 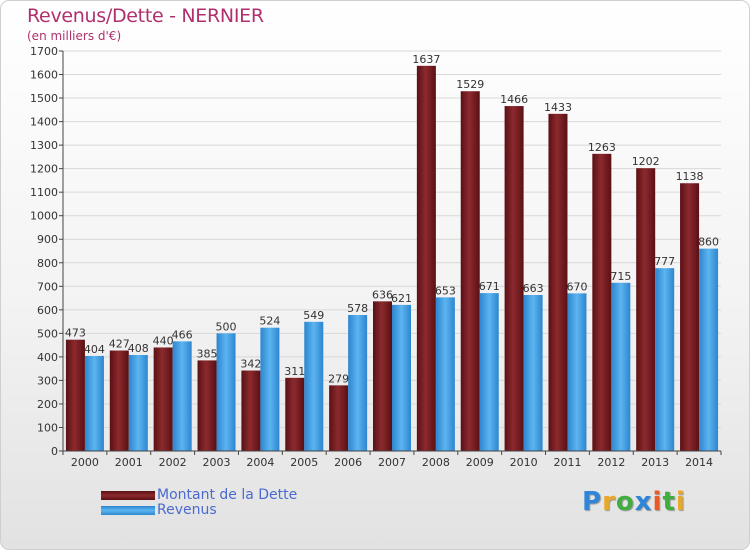 I want to click on y-tick-label: 900, so click(x=47, y=239).